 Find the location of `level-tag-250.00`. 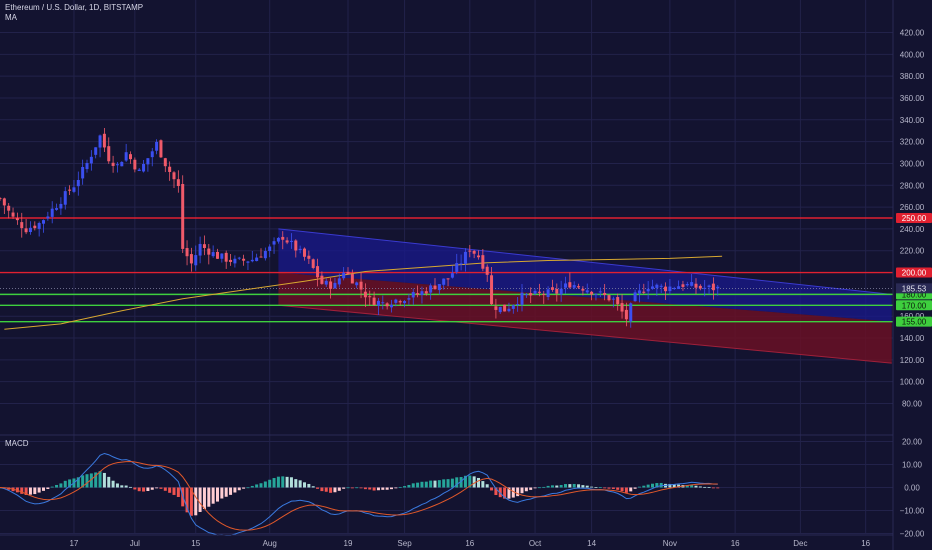

level-tag-250.00 is located at coordinates (914, 218).